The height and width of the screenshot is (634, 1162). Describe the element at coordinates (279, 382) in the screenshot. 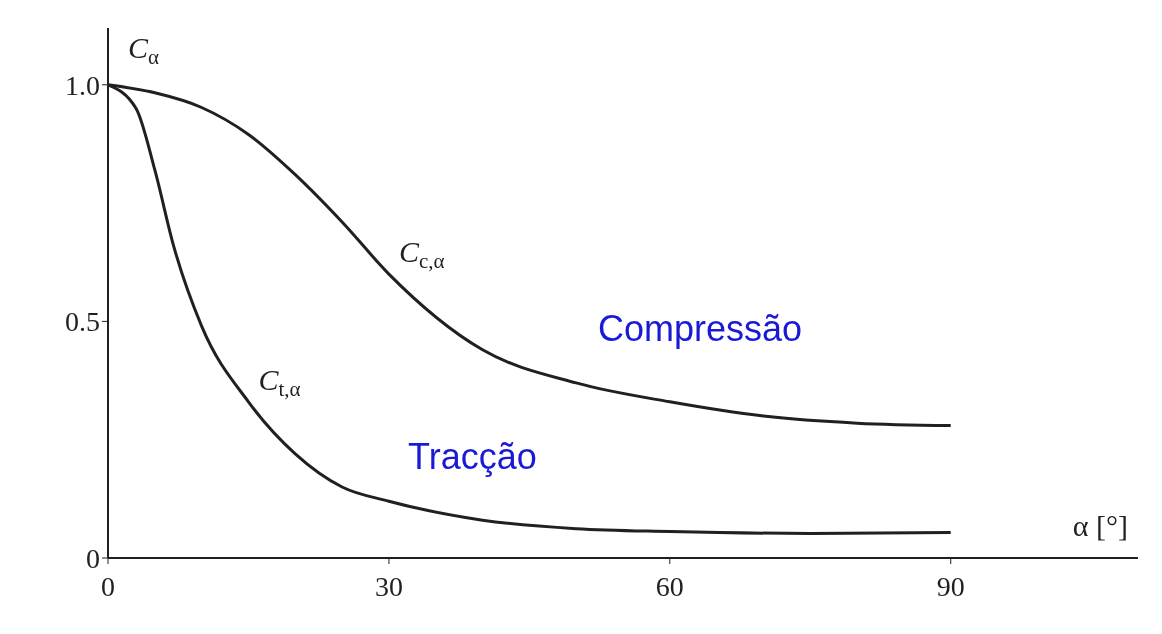

I see `series-label: C$_{t,α}$` at that location.